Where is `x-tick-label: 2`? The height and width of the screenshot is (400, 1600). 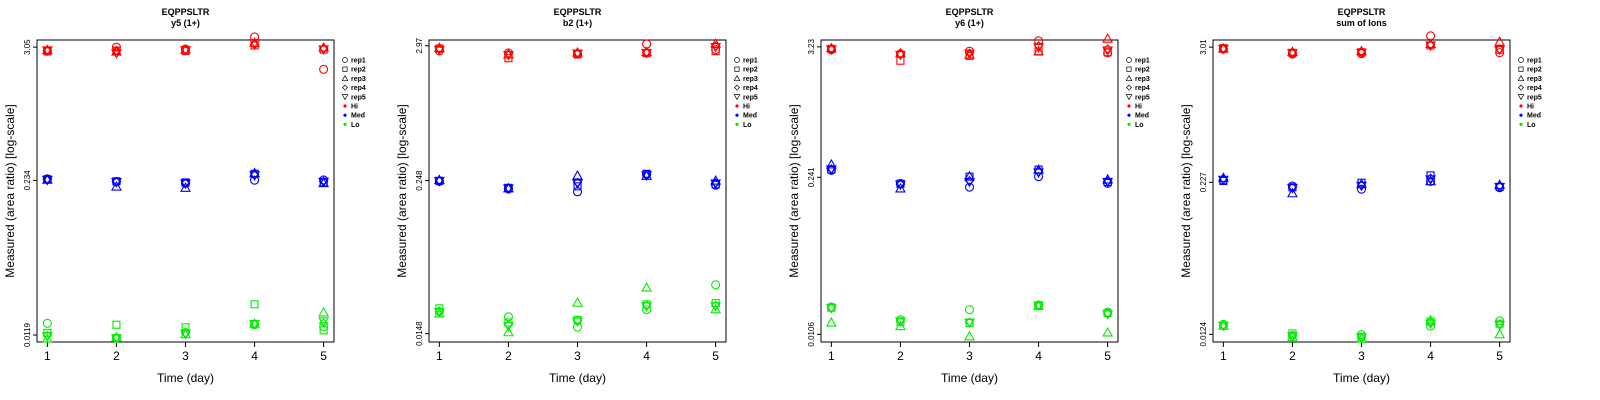
x-tick-label: 2 is located at coordinates (900, 356).